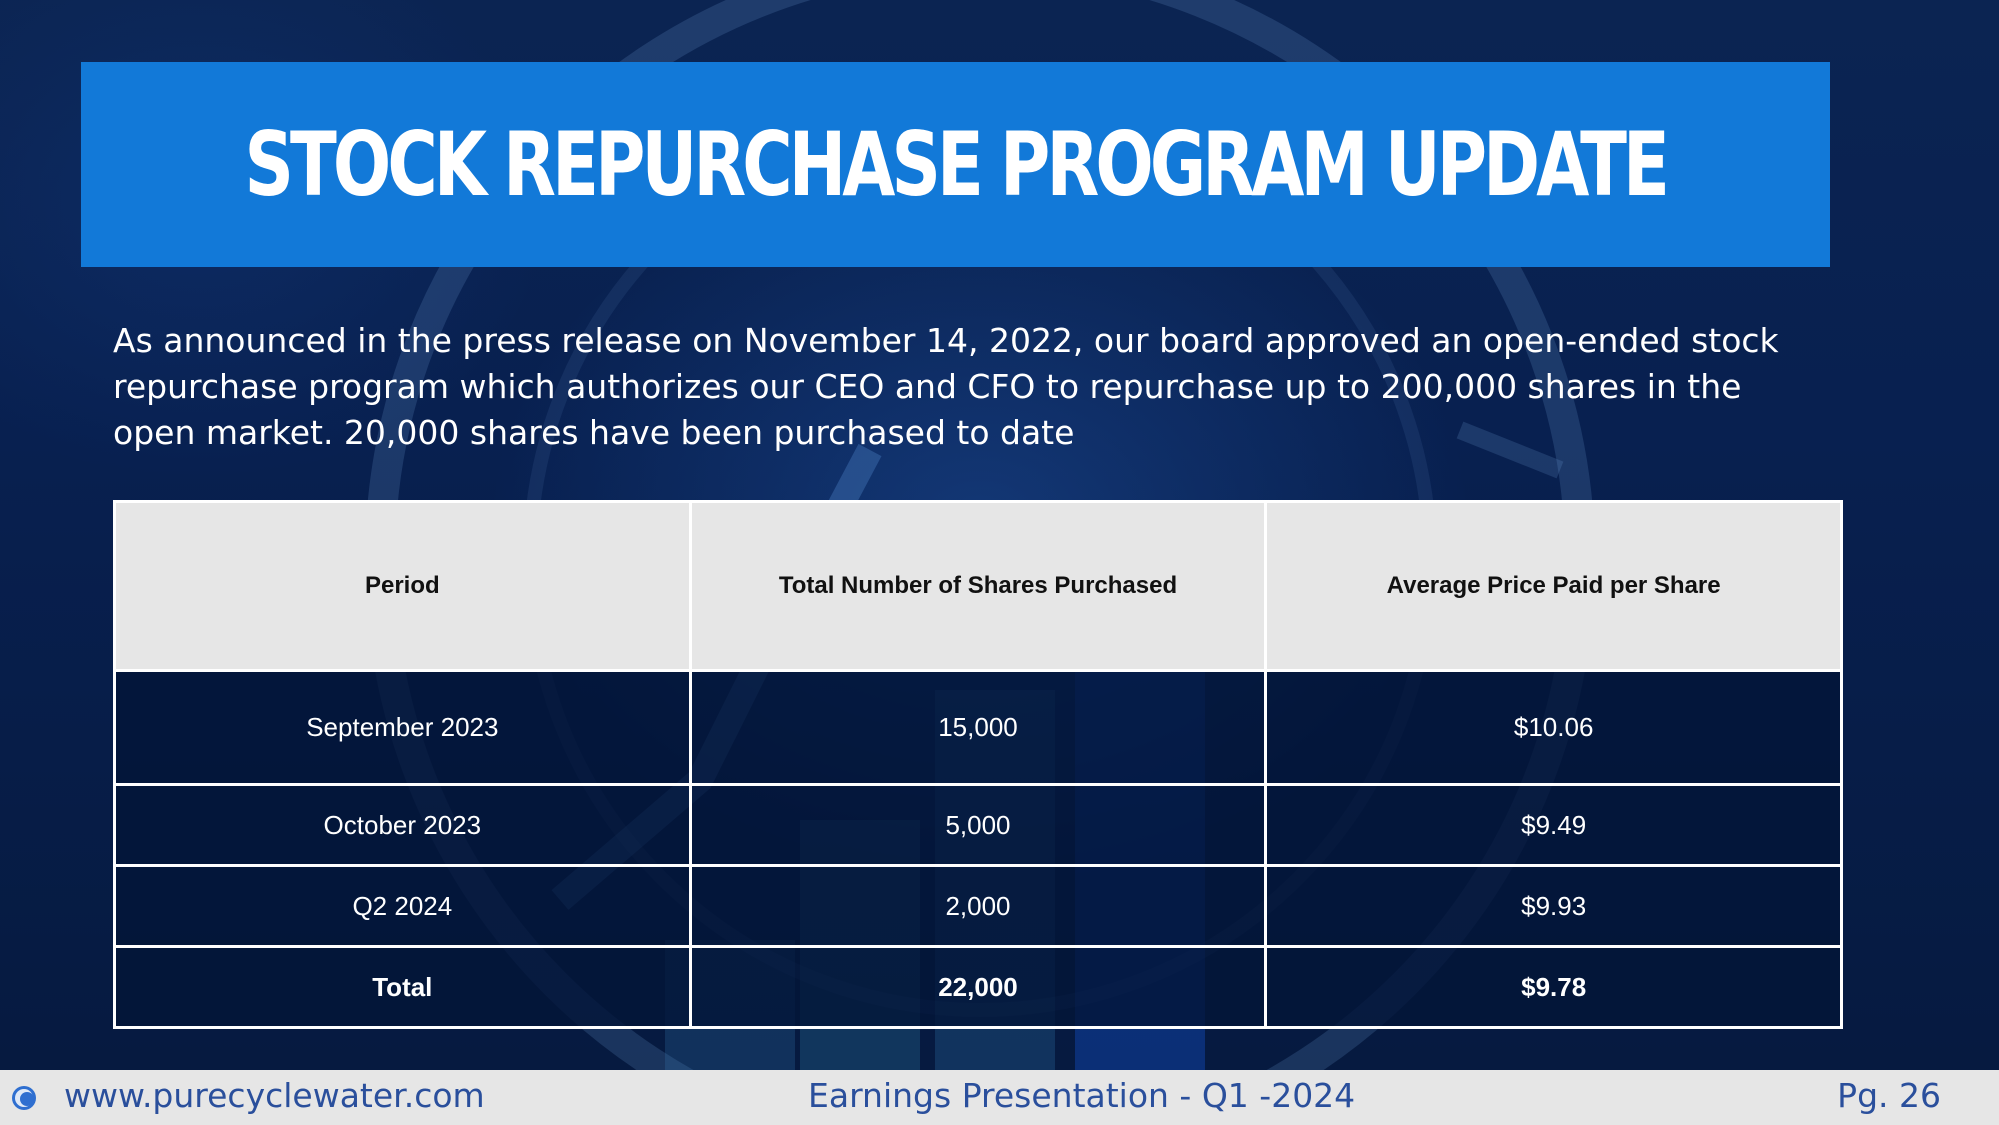 This screenshot has width=1999, height=1125. What do you see at coordinates (1082, 1095) in the screenshot?
I see `footer-presentation-title: Earnings Presentation - Q1 -2024` at bounding box center [1082, 1095].